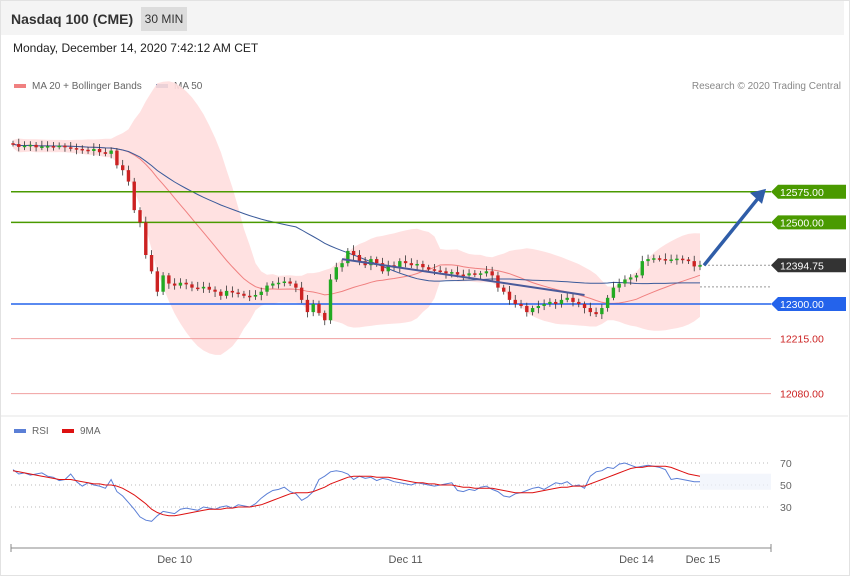 Image resolution: width=850 pixels, height=576 pixels. Describe the element at coordinates (802, 223) in the screenshot. I see `level-label: 12500.00` at that location.